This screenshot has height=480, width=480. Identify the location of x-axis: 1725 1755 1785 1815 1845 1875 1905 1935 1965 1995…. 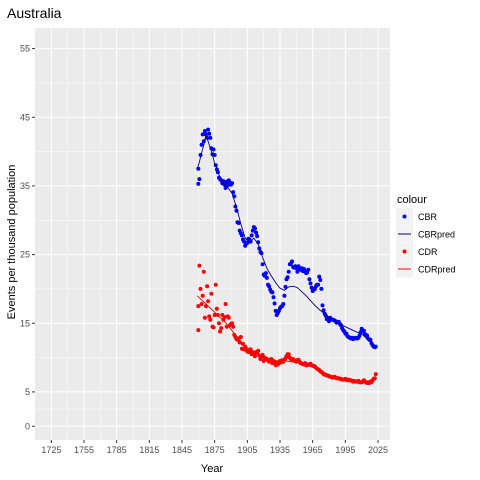
(214, 447).